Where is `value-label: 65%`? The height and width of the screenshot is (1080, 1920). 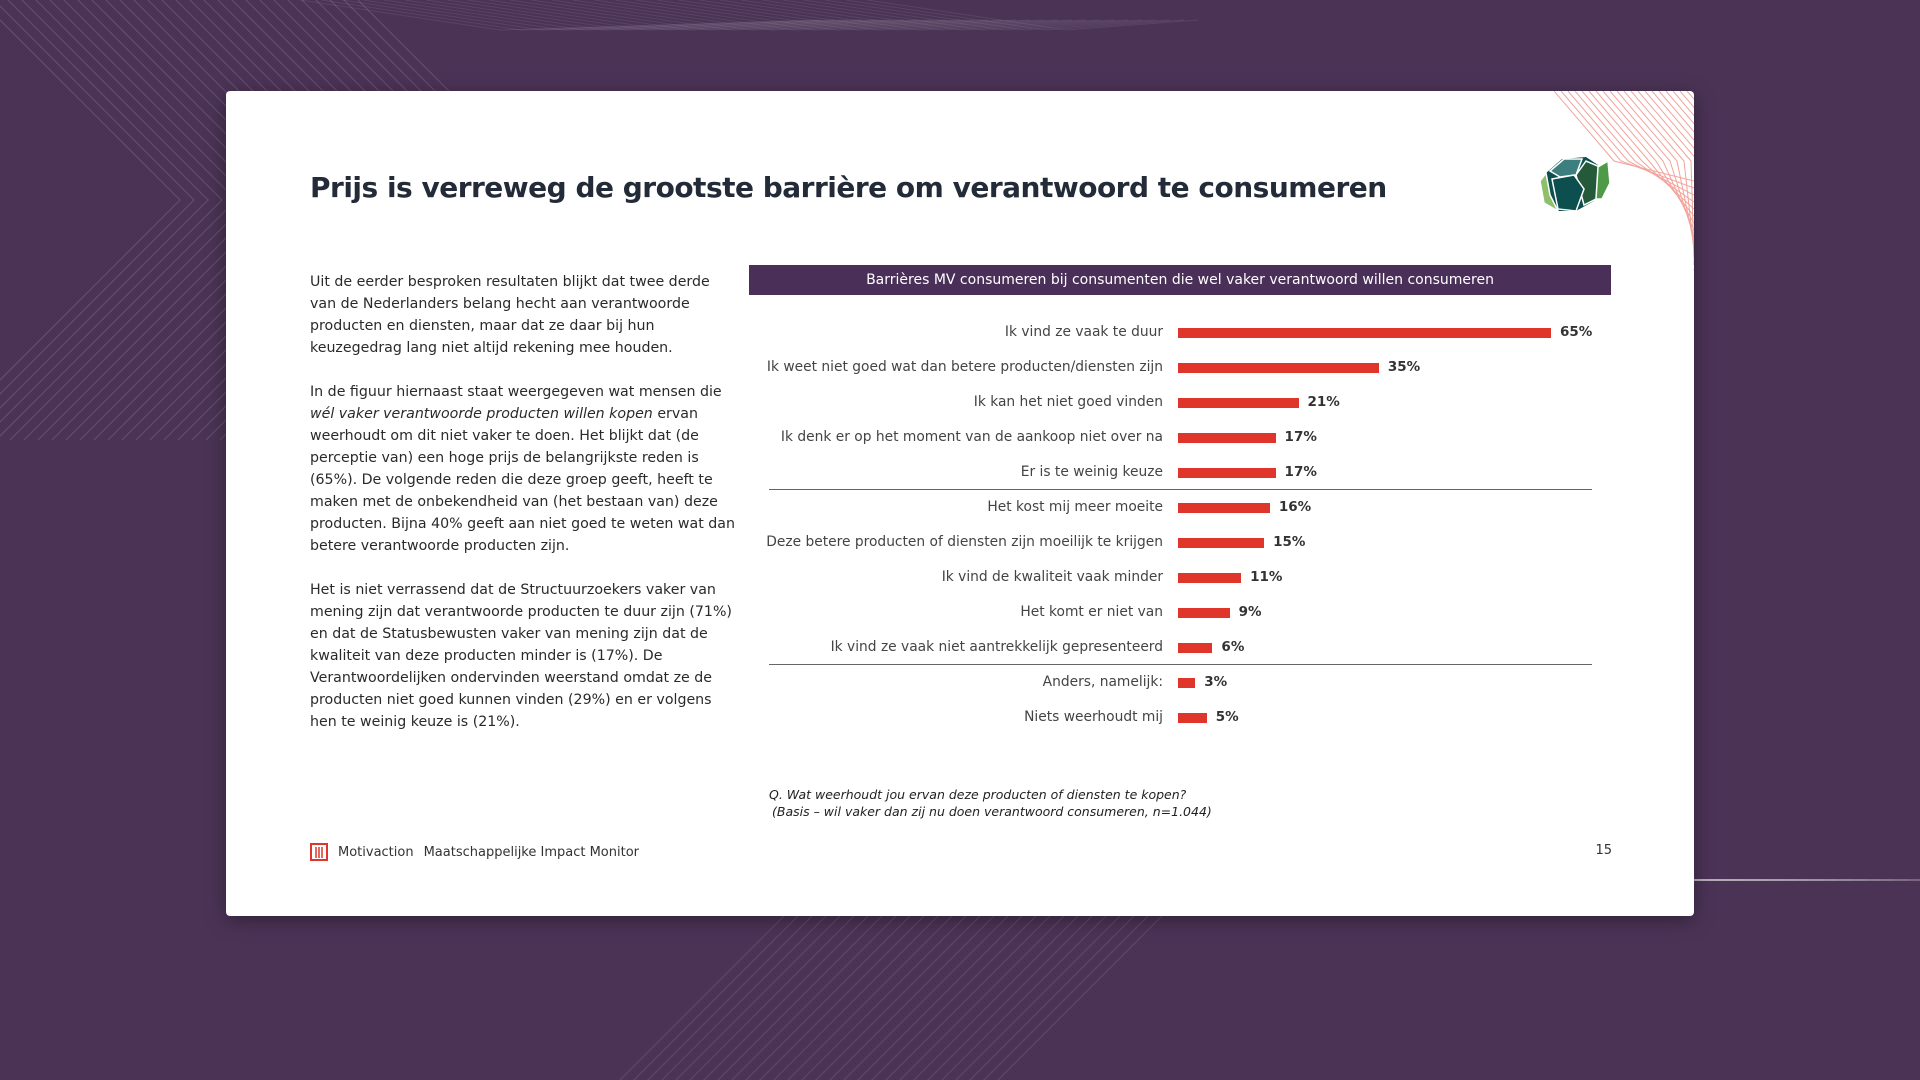 value-label: 65% is located at coordinates (1576, 332).